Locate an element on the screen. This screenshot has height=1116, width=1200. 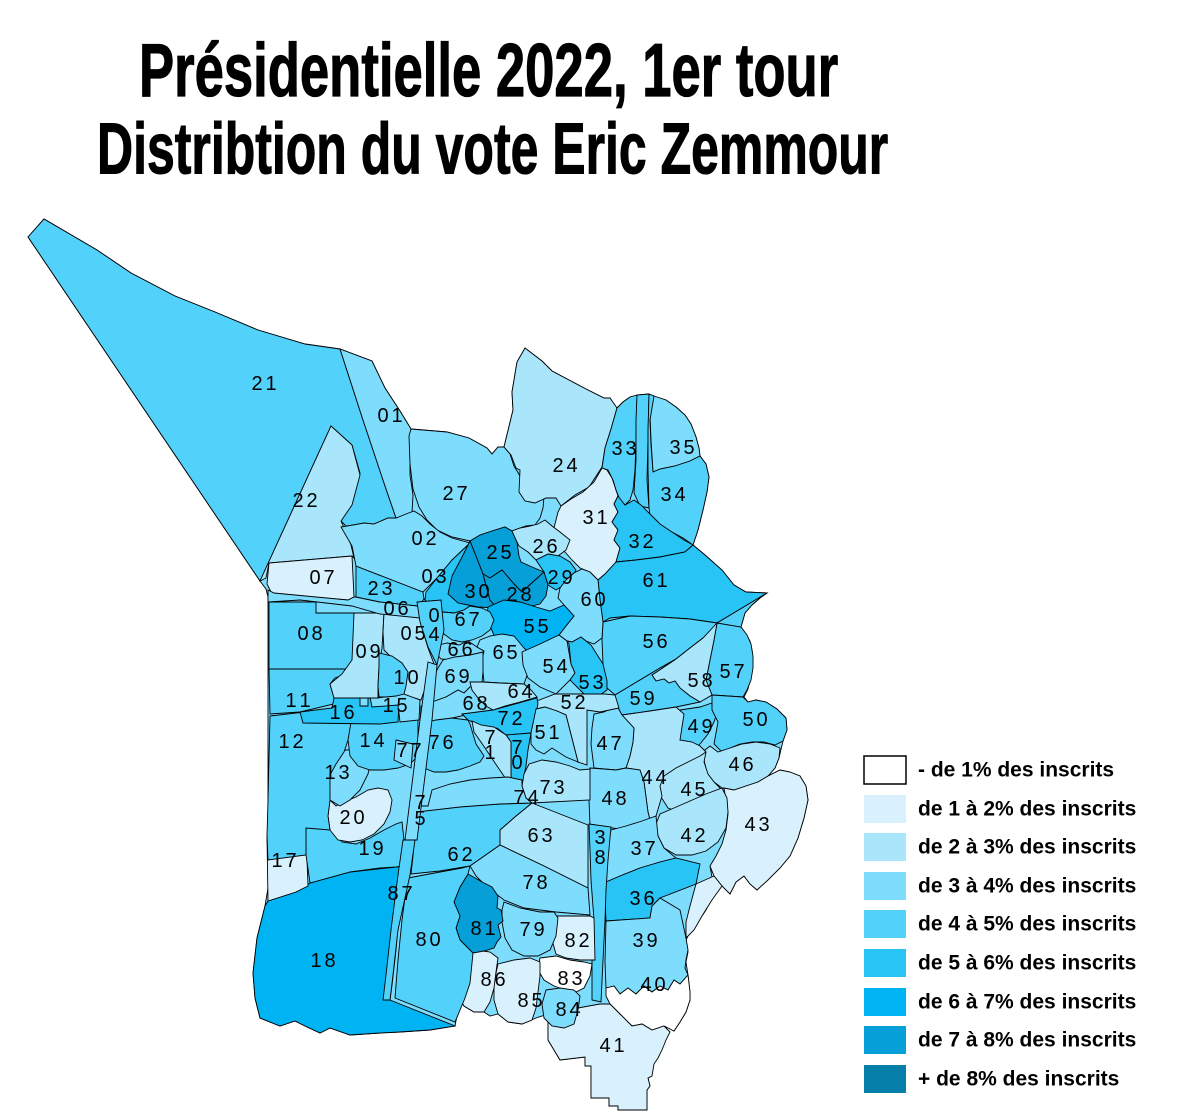
svg-text: de 1 à 2% des inscrits is located at coordinates (1027, 809).